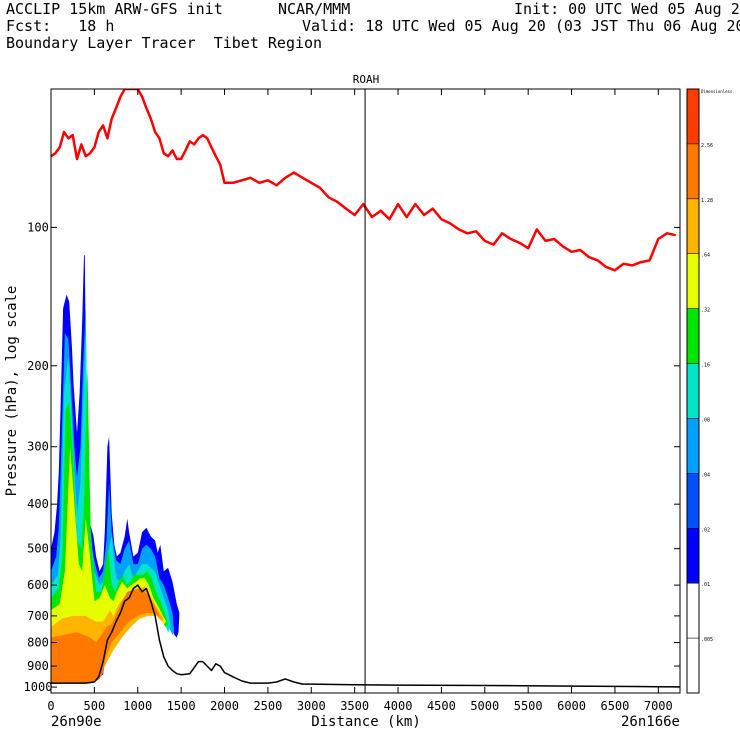 The image size is (740, 740). I want to click on colorbar-label: .08, so click(705, 420).